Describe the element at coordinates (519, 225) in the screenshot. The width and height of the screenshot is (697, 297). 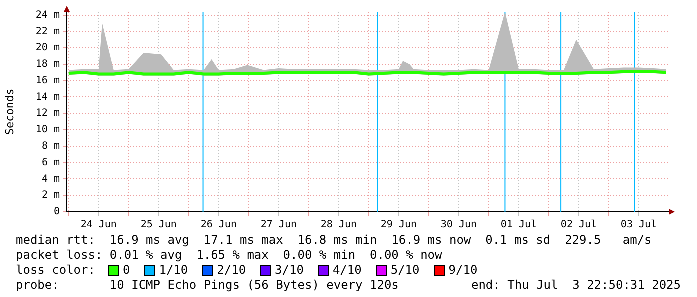
I see `x-tick-label: 01 Jul` at that location.